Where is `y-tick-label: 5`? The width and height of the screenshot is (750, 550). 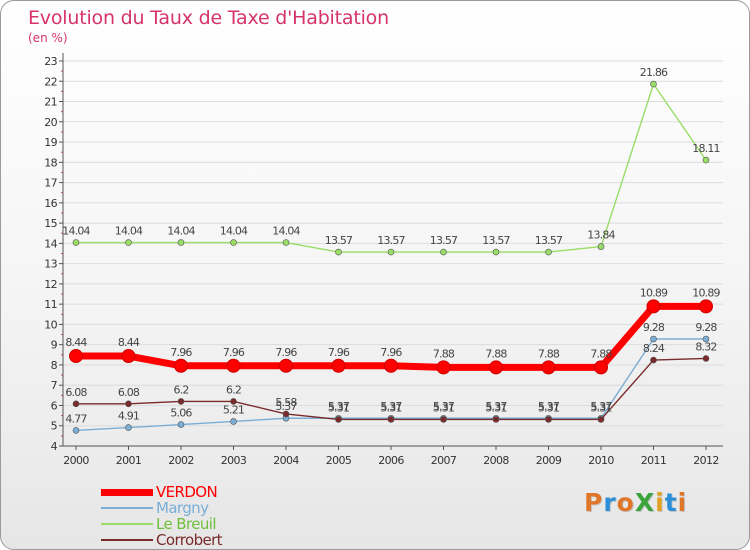 y-tick-label: 5 is located at coordinates (54, 426).